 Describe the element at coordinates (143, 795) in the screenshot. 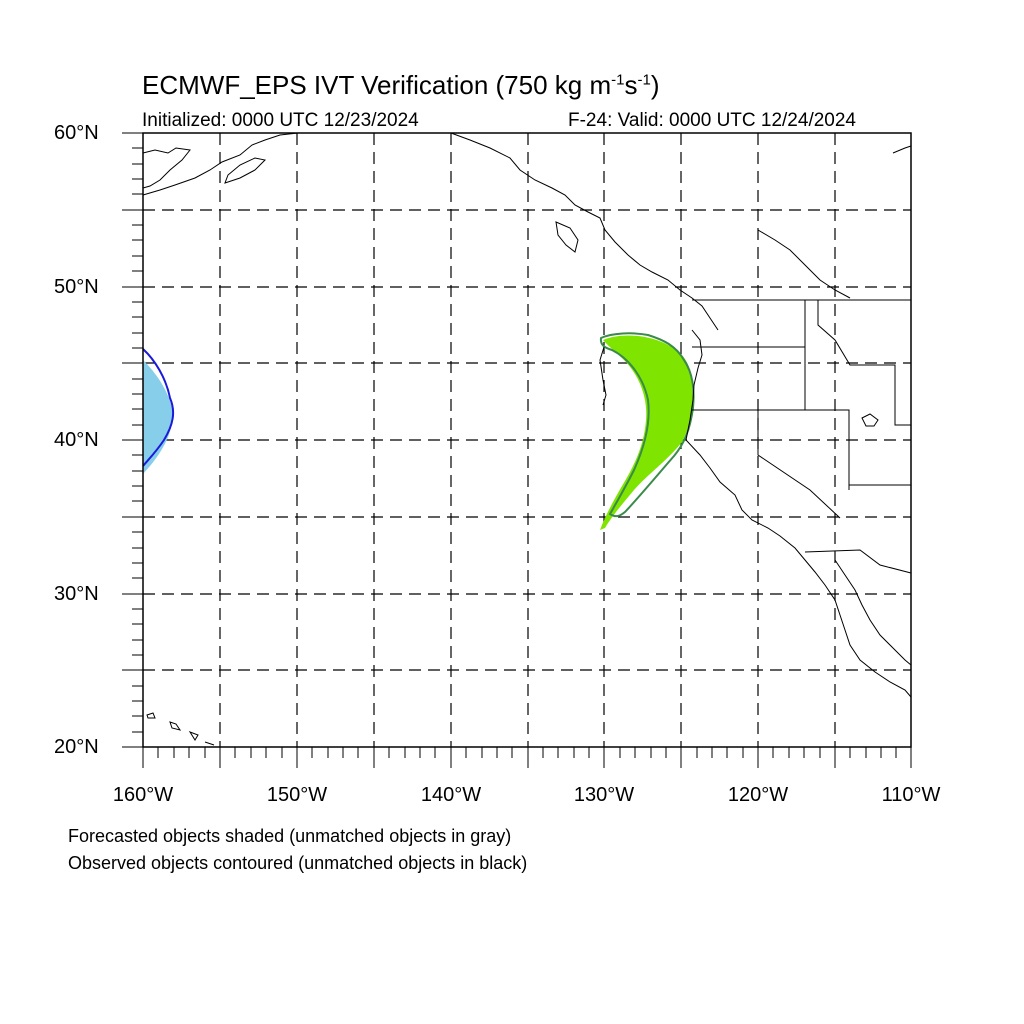

I see `lon-label-160w: 160°W` at that location.